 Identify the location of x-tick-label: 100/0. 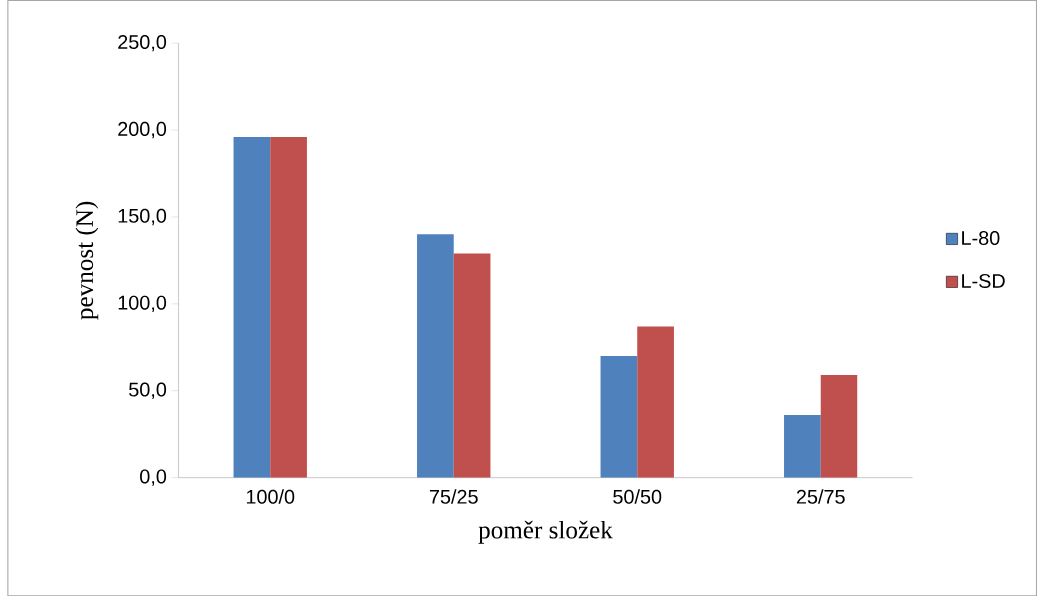
(270, 496).